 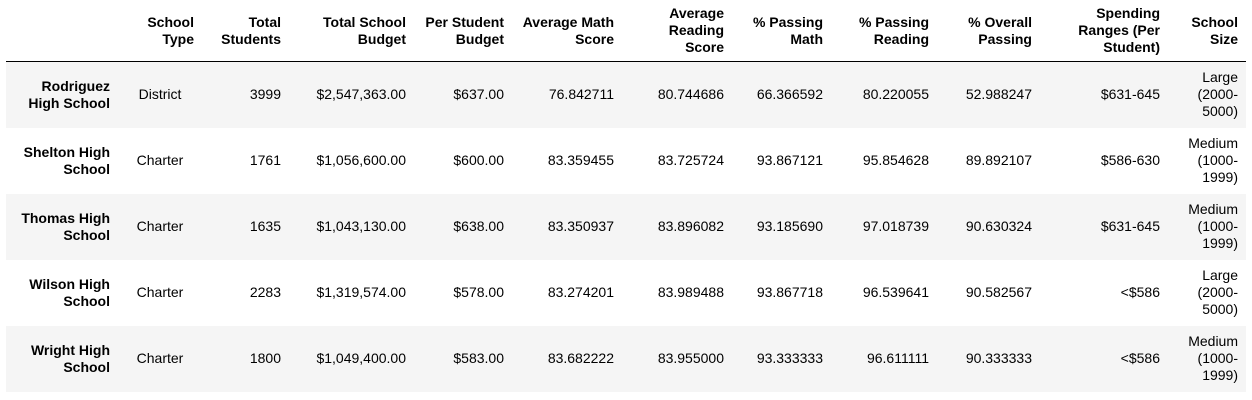 What do you see at coordinates (478, 292) in the screenshot?
I see `cell-per-student-budget: $578.00` at bounding box center [478, 292].